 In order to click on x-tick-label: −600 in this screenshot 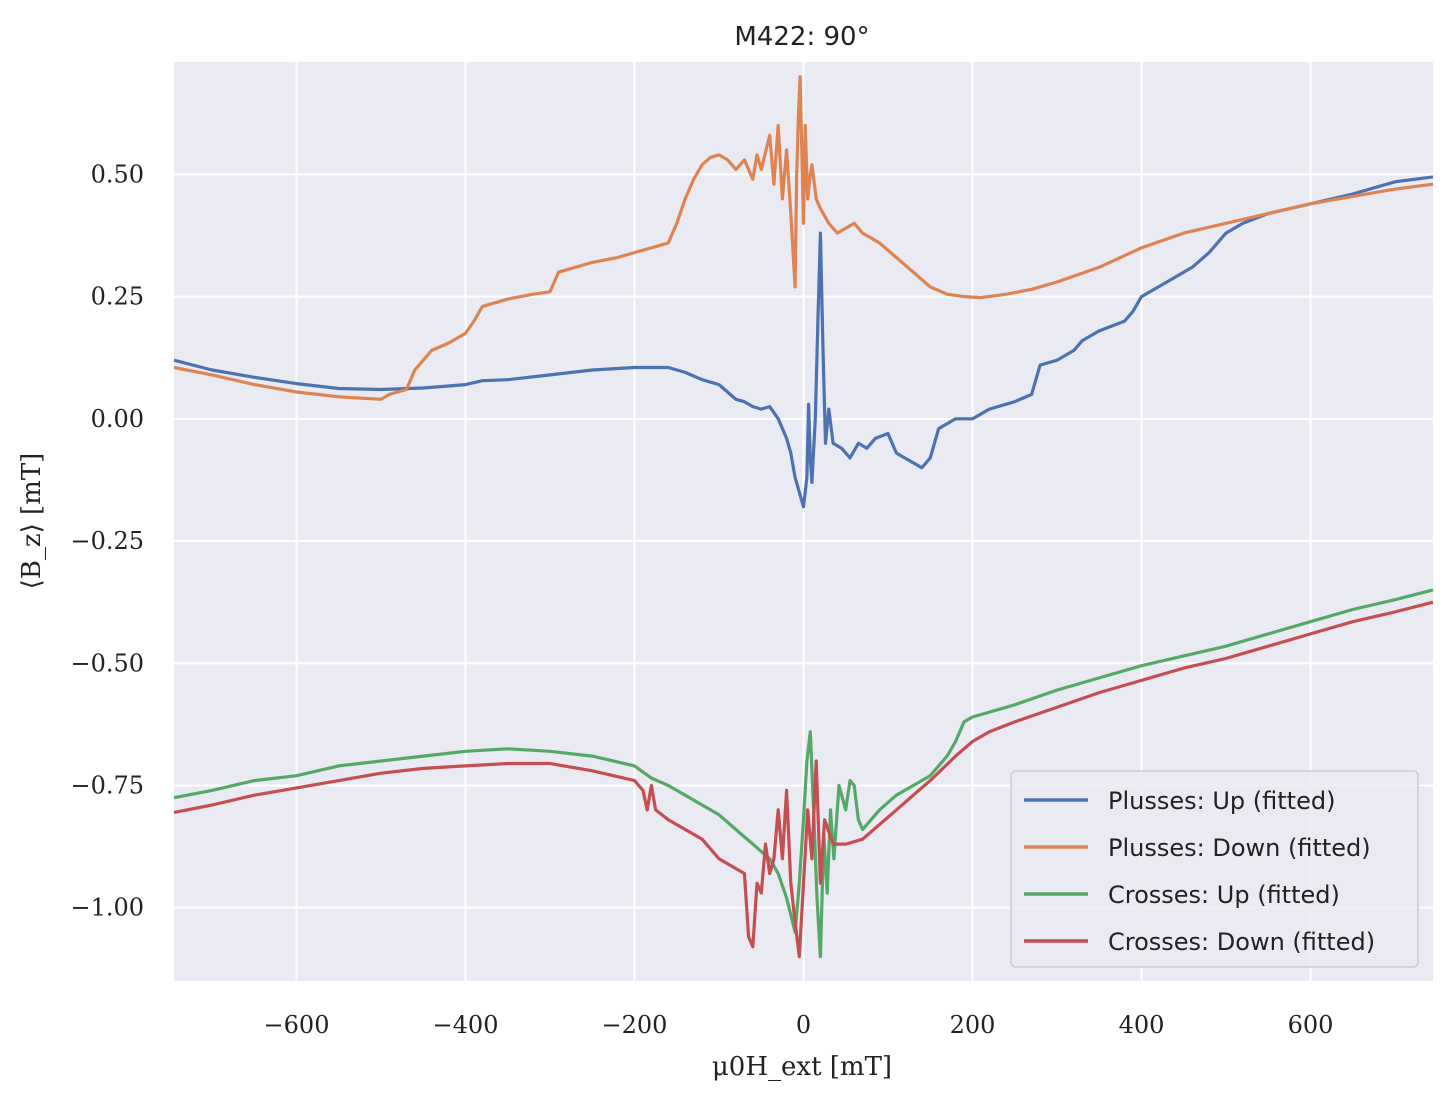, I will do `click(297, 1025)`.